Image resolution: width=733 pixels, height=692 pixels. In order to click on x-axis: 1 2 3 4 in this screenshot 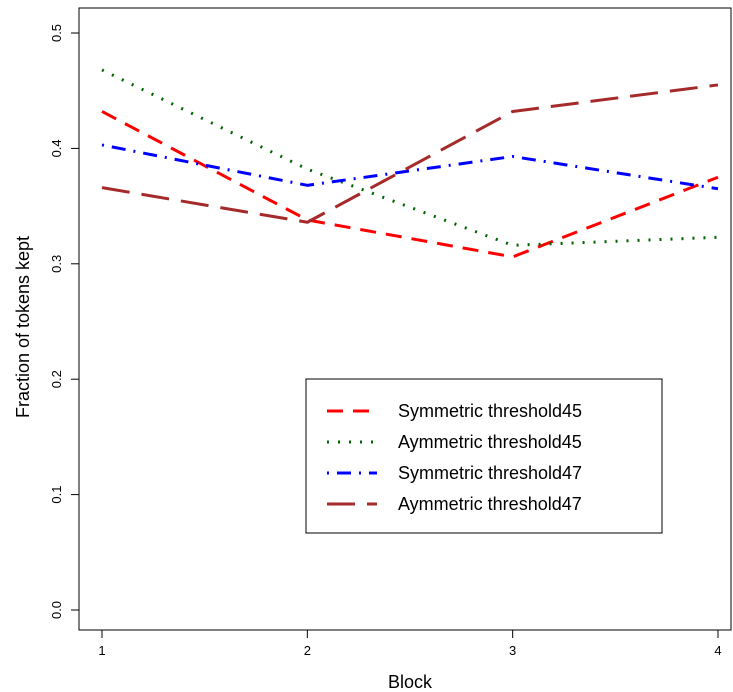, I will do `click(410, 644)`.